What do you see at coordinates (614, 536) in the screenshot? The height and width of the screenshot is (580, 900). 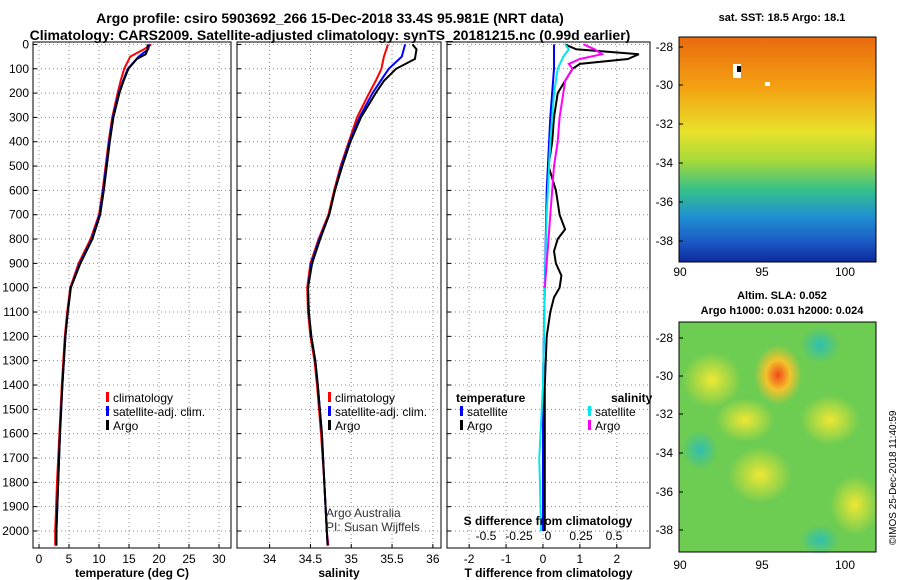 I see `top-x-tick-label: 0.5` at bounding box center [614, 536].